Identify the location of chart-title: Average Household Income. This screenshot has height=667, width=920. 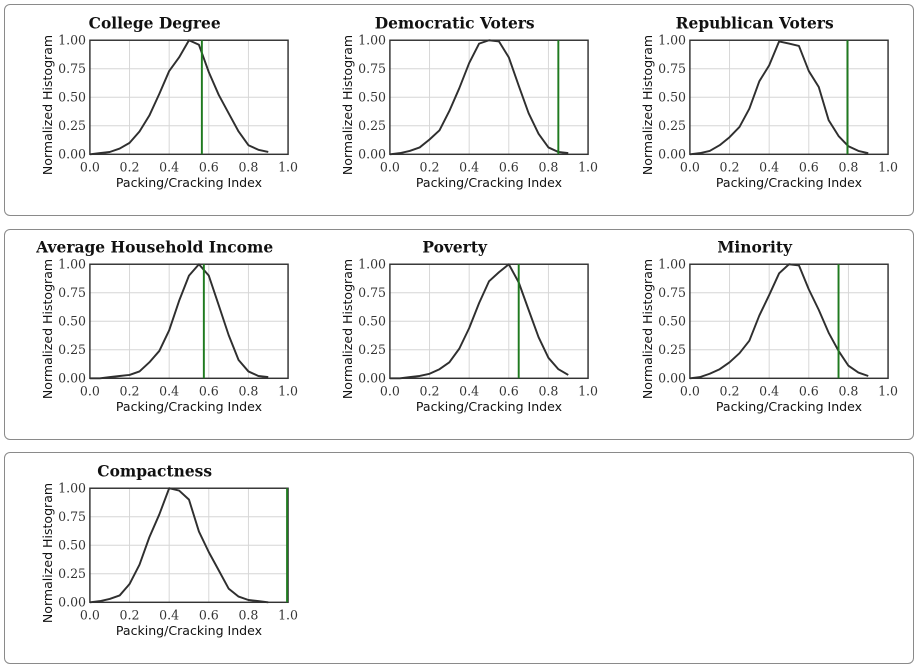
(154, 247).